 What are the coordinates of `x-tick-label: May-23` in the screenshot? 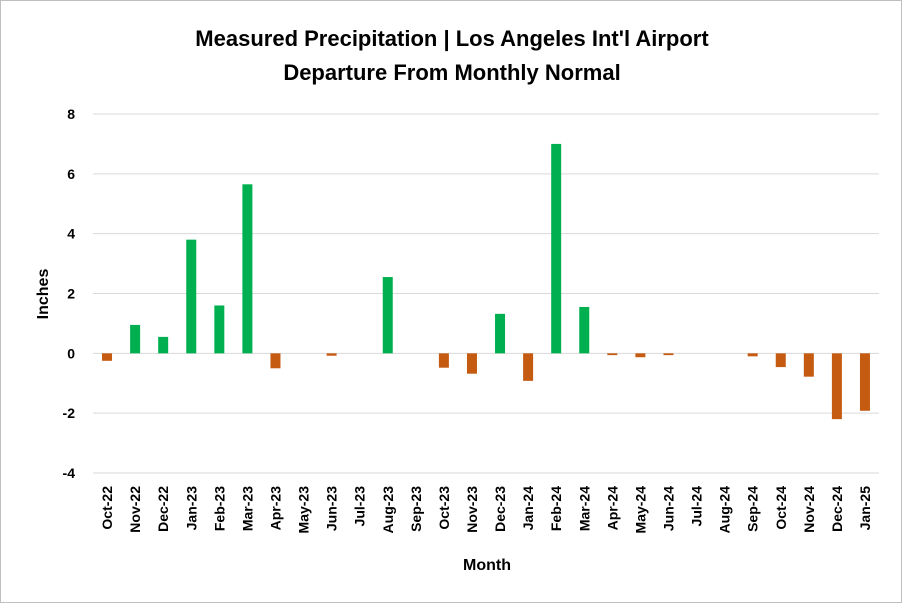 It's located at (304, 510).